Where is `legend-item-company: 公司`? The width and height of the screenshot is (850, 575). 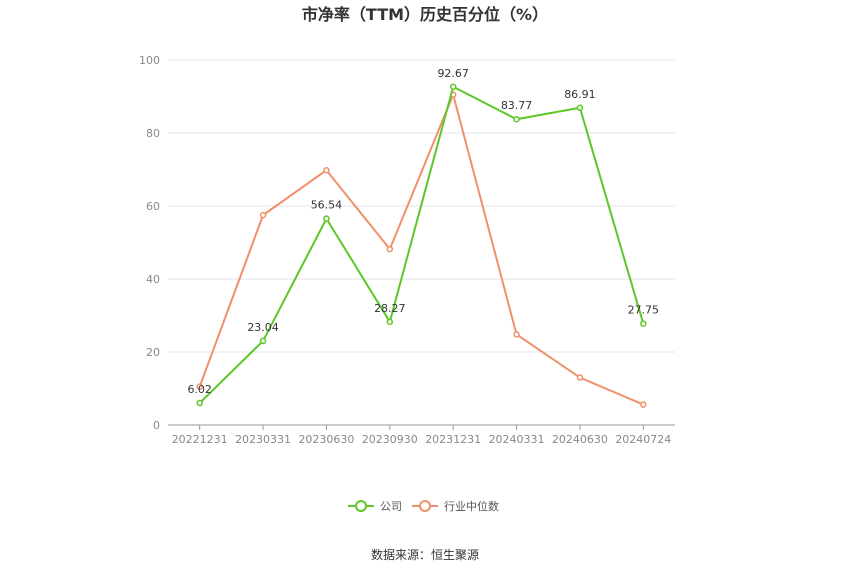 legend-item-company: 公司 is located at coordinates (375, 506).